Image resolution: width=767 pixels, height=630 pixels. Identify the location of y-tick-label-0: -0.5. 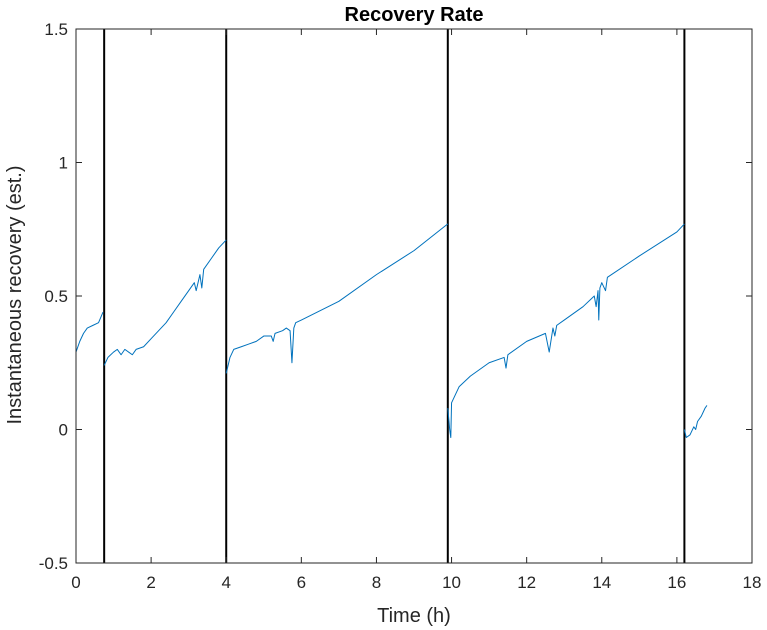
(53, 563).